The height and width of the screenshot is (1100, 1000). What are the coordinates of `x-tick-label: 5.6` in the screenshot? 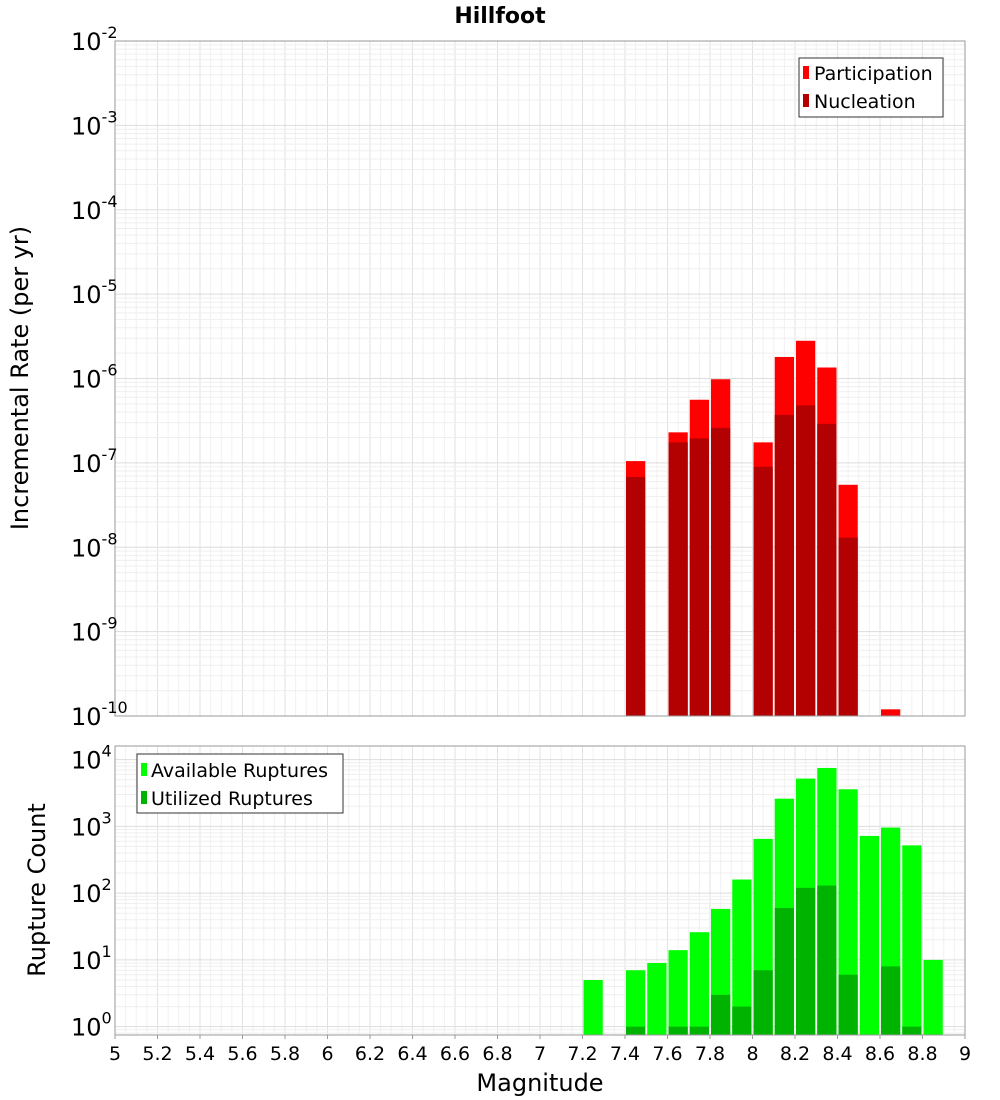 It's located at (242, 1054).